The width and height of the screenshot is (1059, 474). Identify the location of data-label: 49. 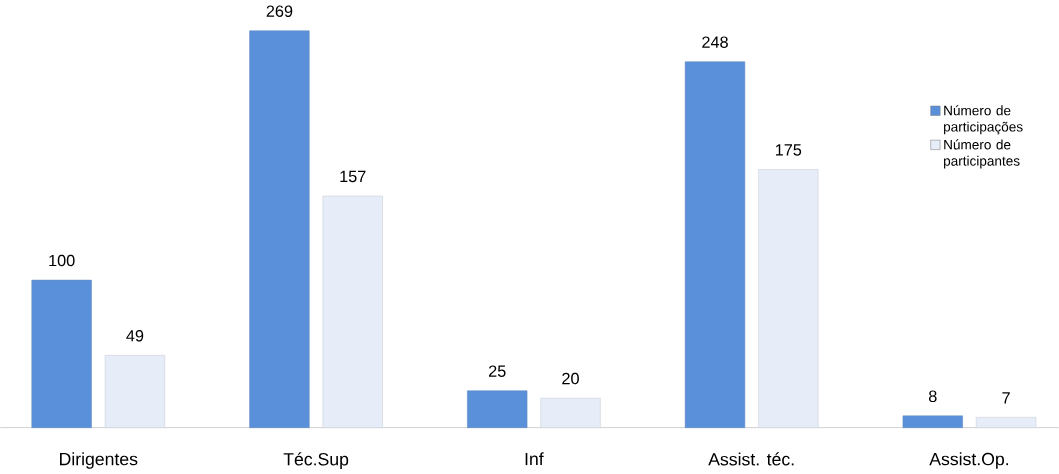
(135, 335).